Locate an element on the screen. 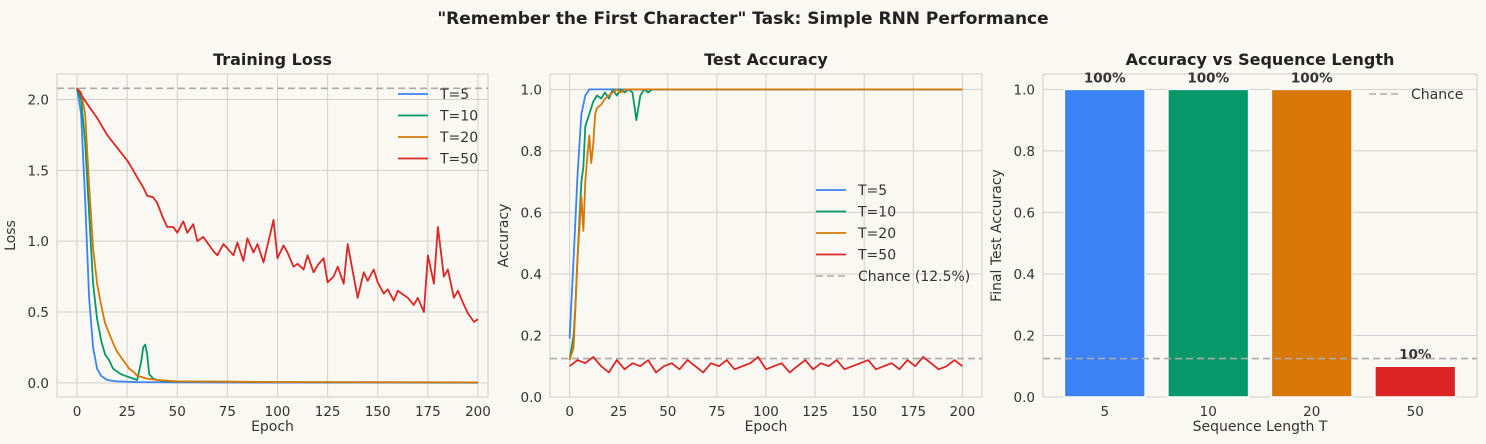 The width and height of the screenshot is (1486, 444). accuracy-y-tick-label: 1.0 is located at coordinates (531, 90).